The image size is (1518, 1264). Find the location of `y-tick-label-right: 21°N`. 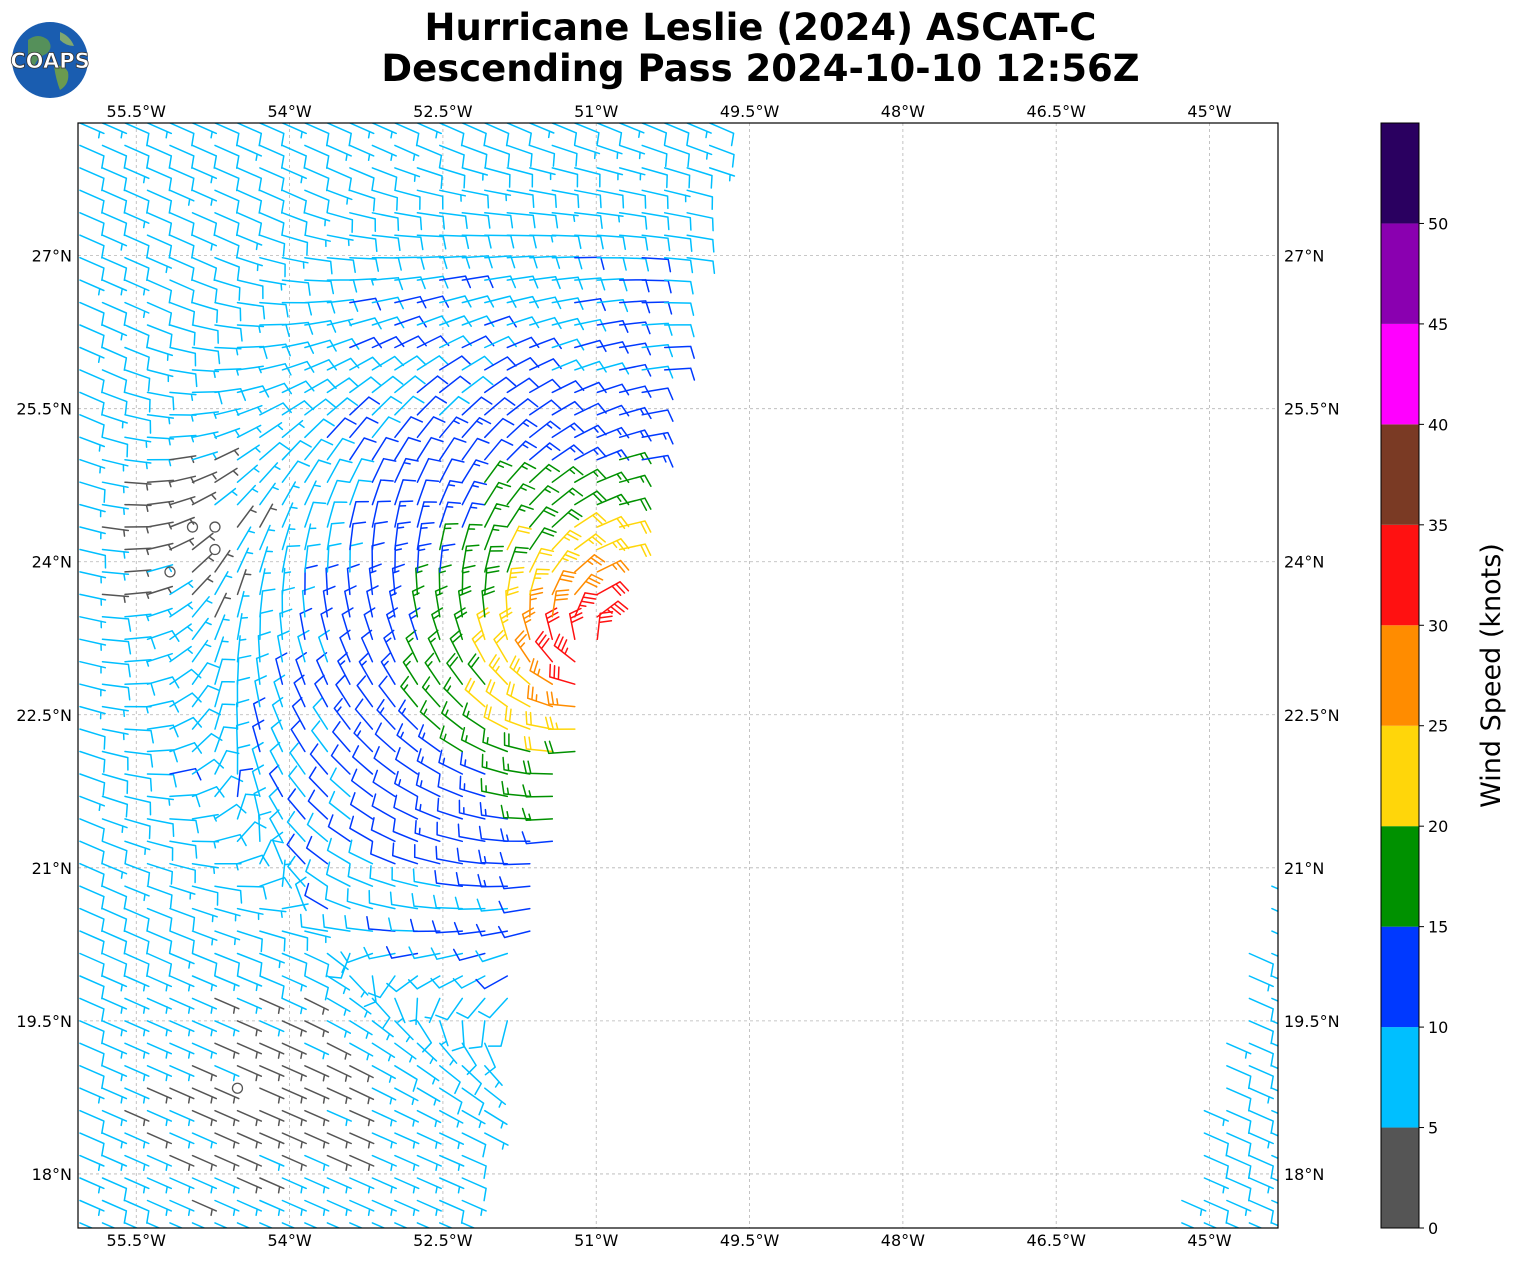

y-tick-label-right: 21°N is located at coordinates (1304, 868).